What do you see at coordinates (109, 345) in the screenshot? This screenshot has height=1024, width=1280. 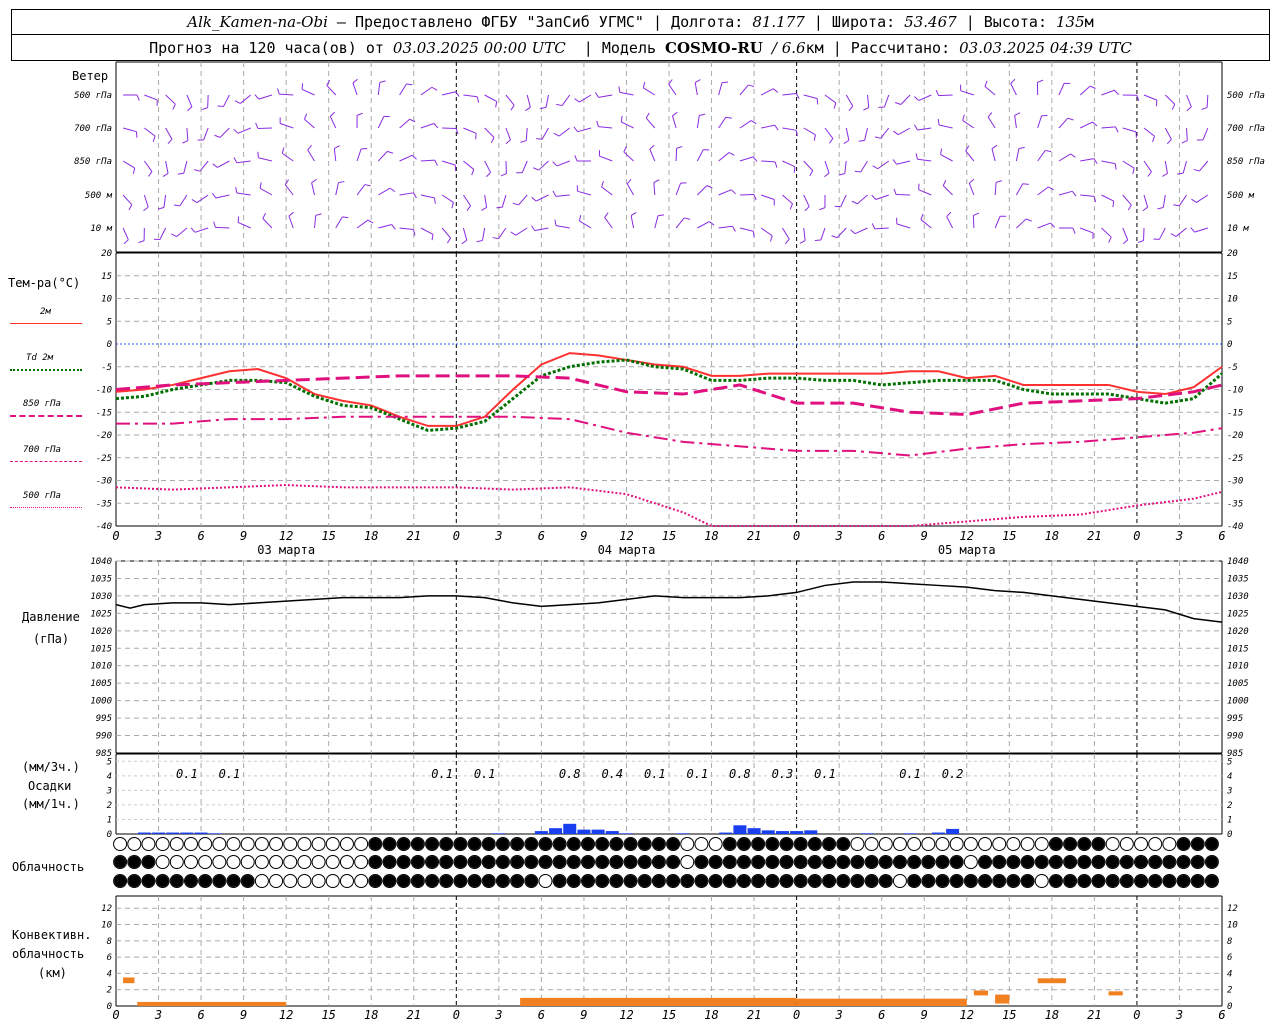 I see `temp-ytick: 0` at bounding box center [109, 345].